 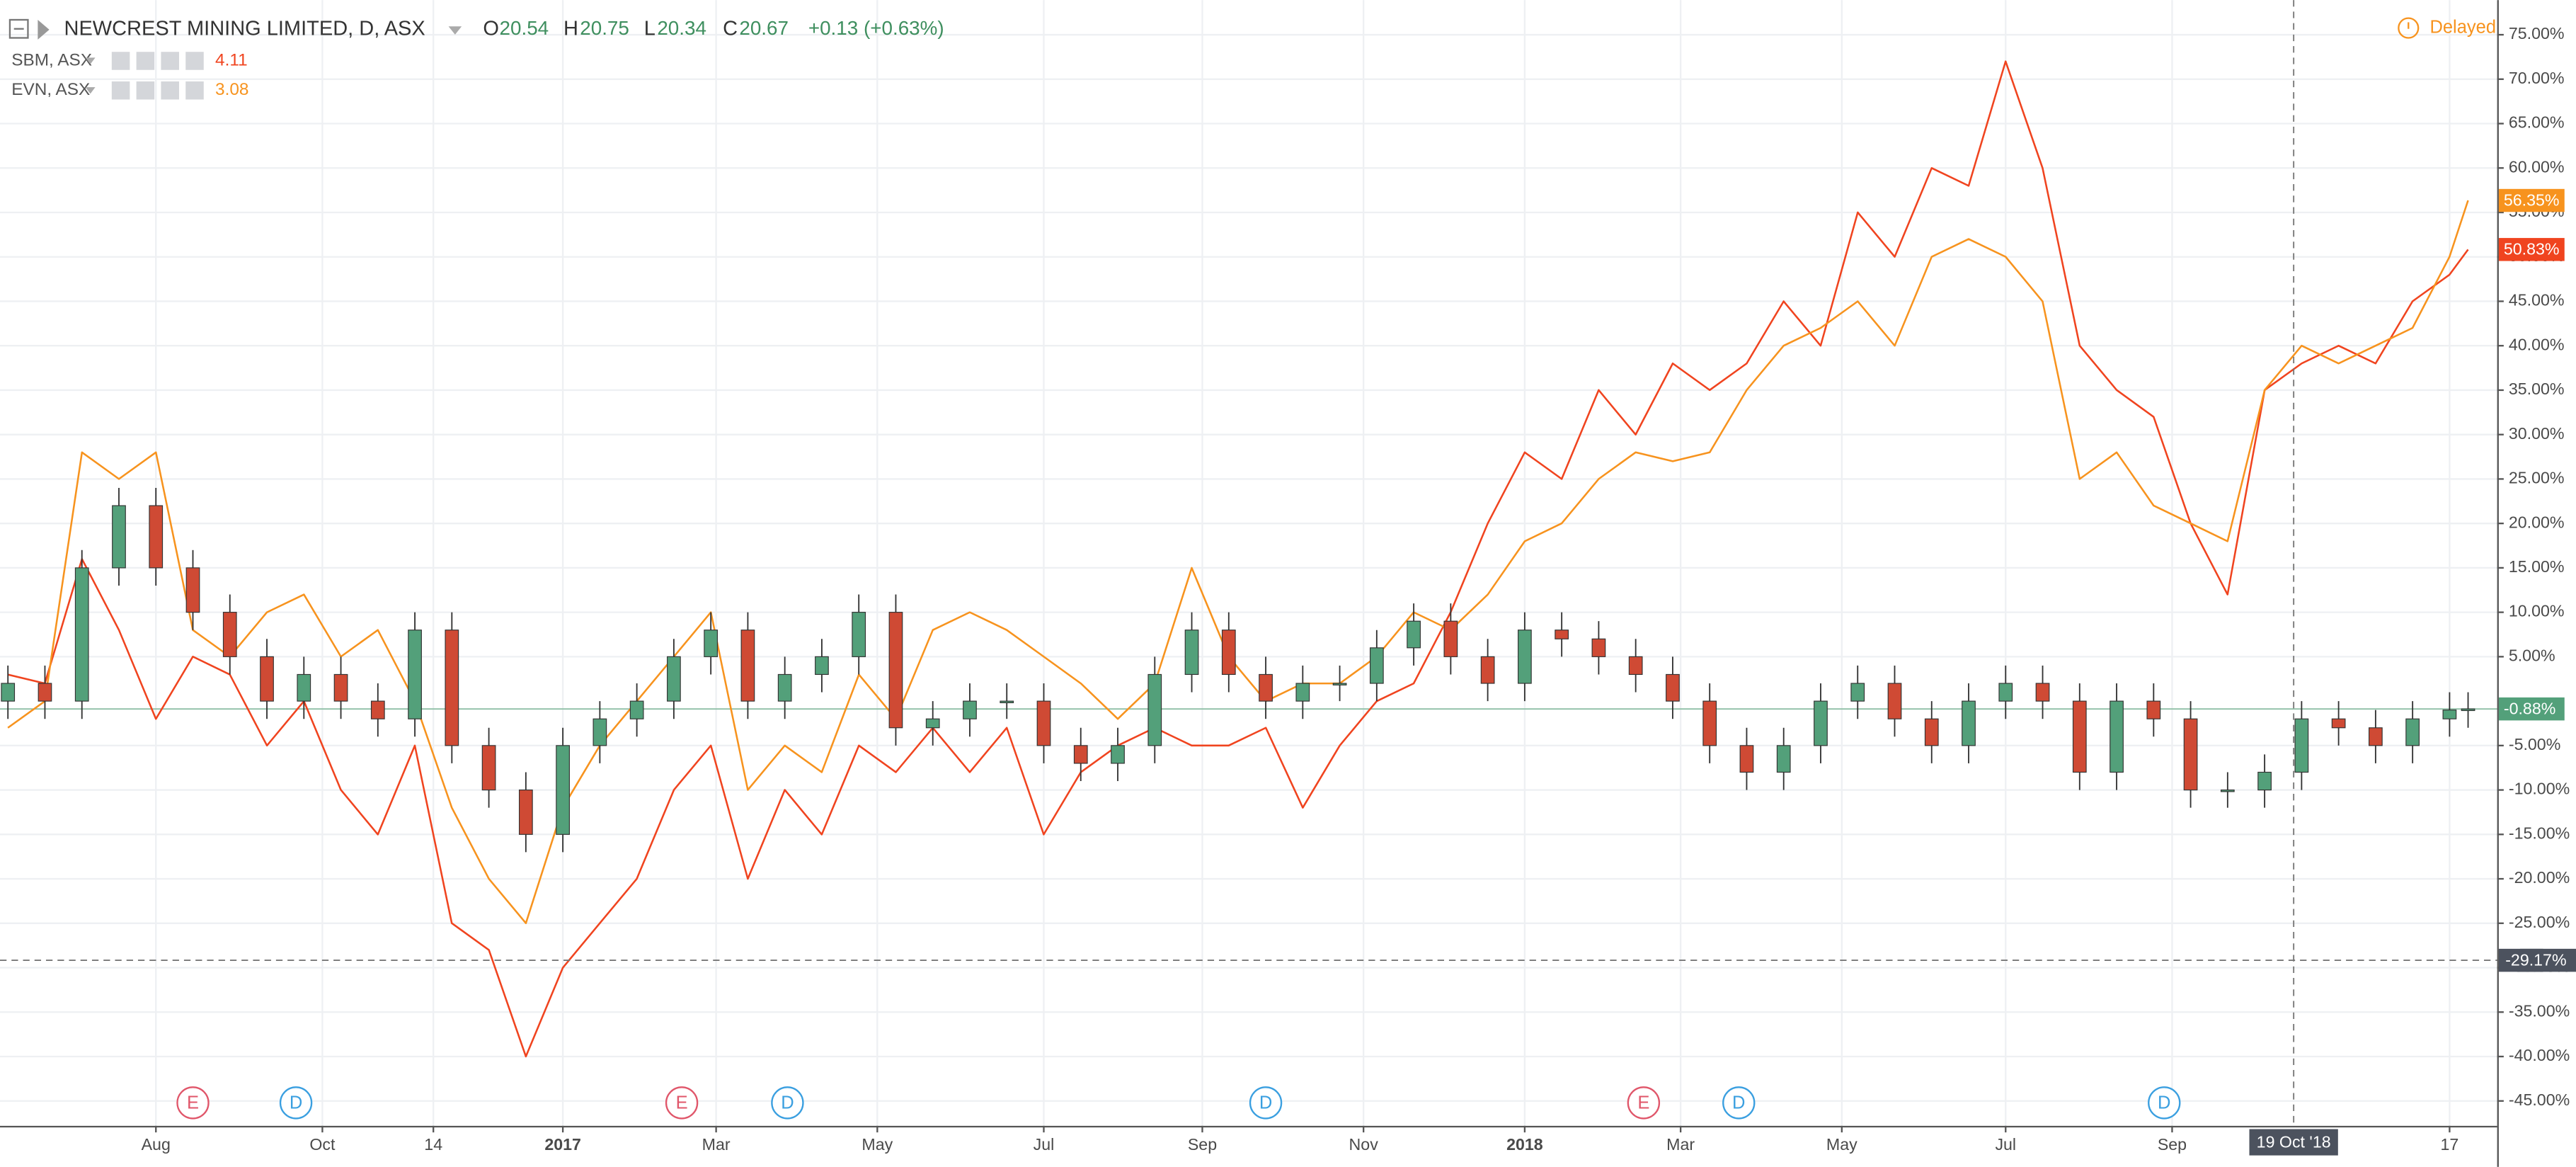 I want to click on crosshair-x-badge, so click(x=2293, y=1142).